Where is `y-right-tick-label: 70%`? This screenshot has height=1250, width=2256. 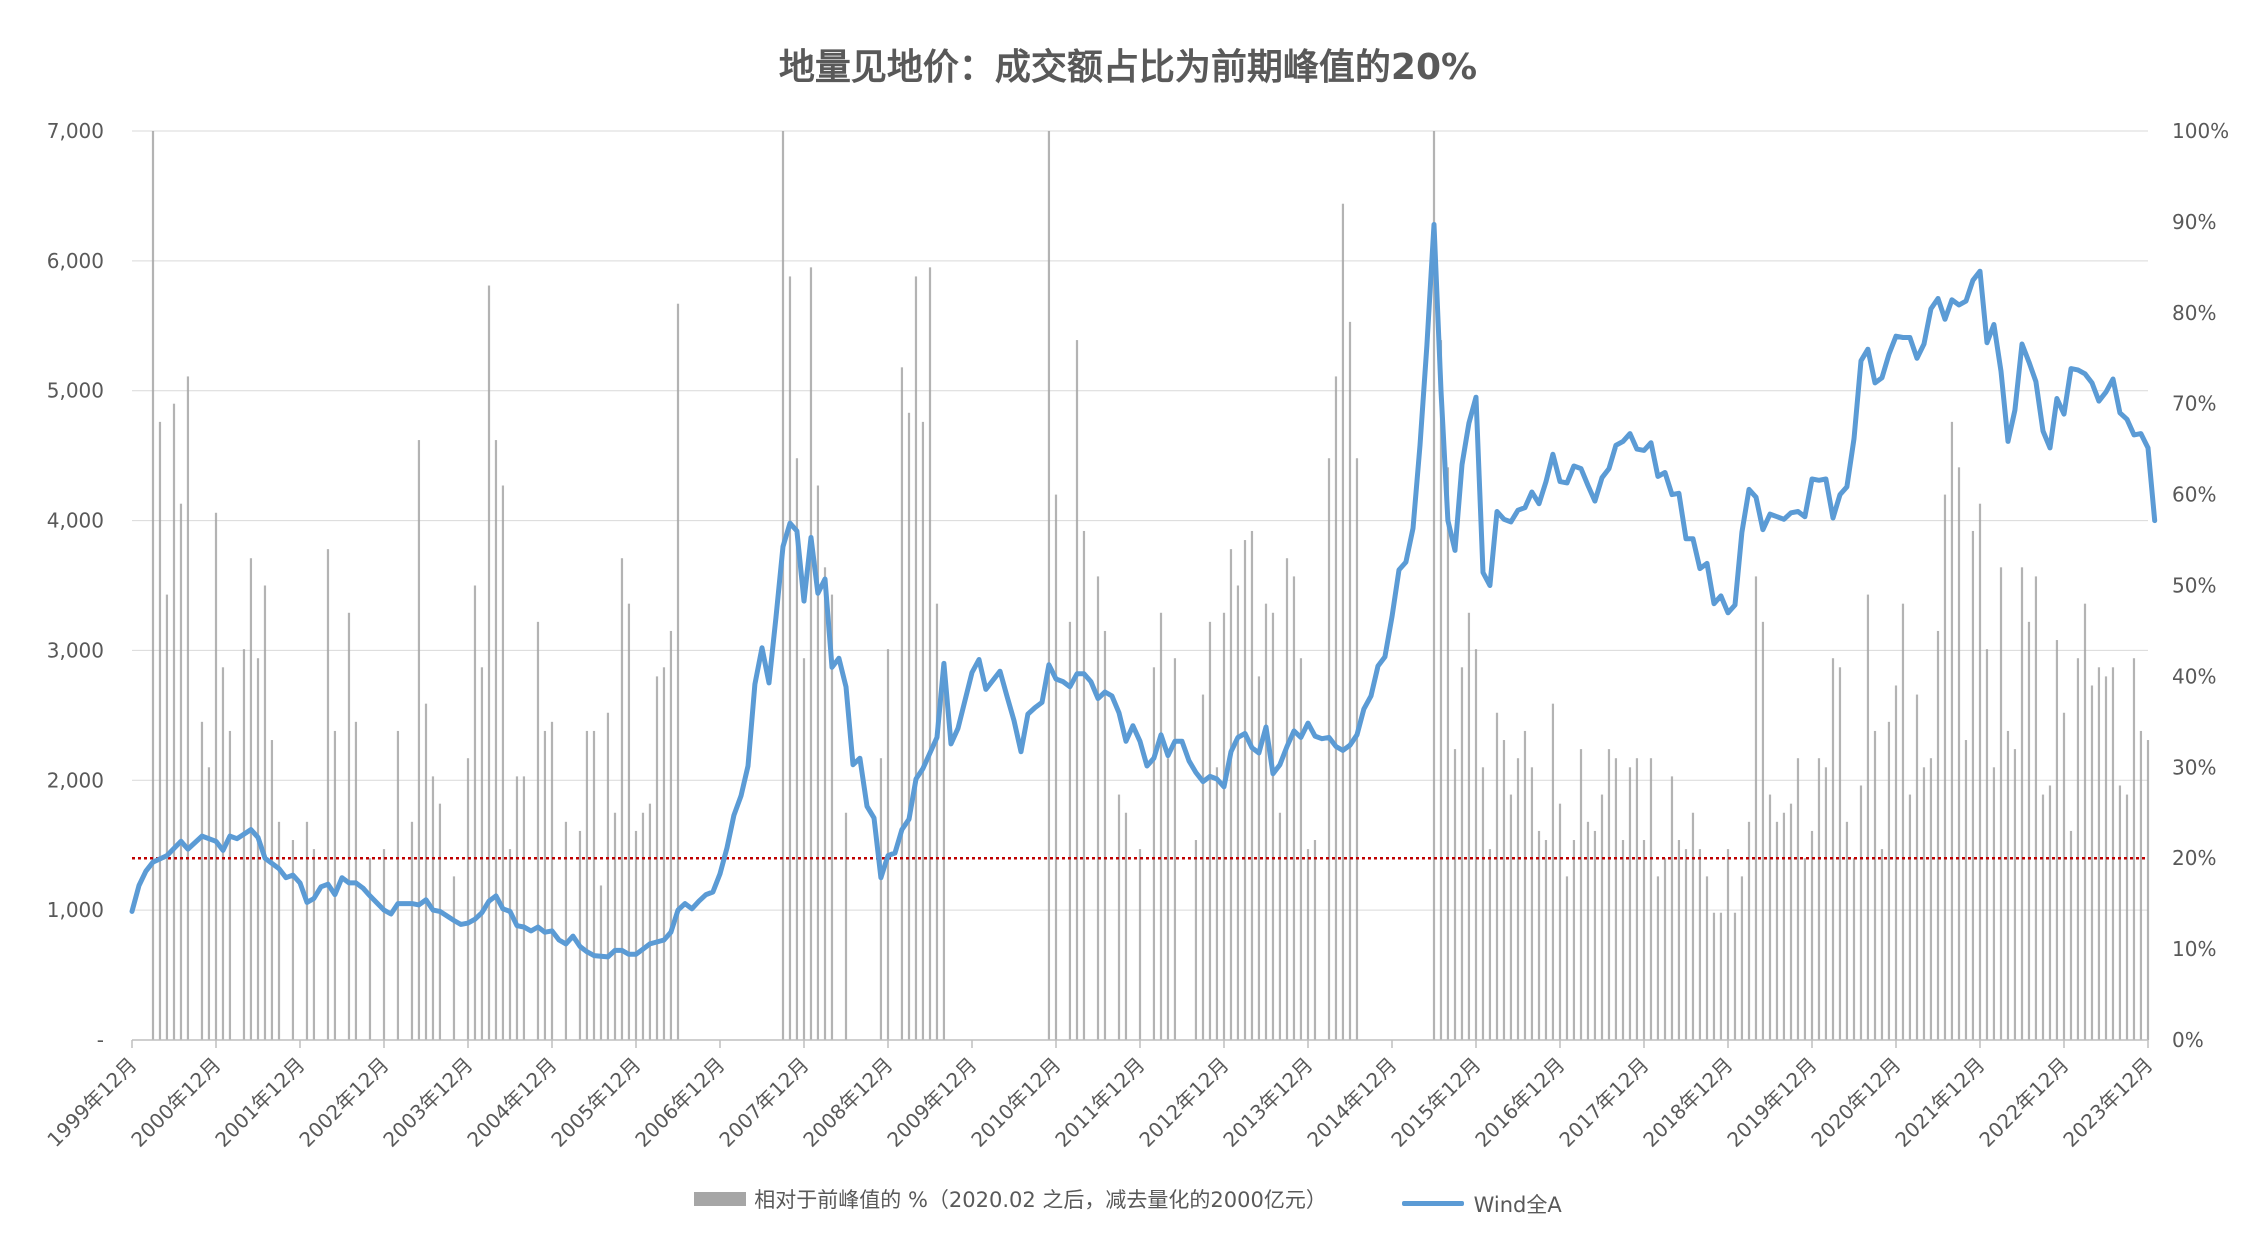
y-right-tick-label: 70% is located at coordinates (2194, 404).